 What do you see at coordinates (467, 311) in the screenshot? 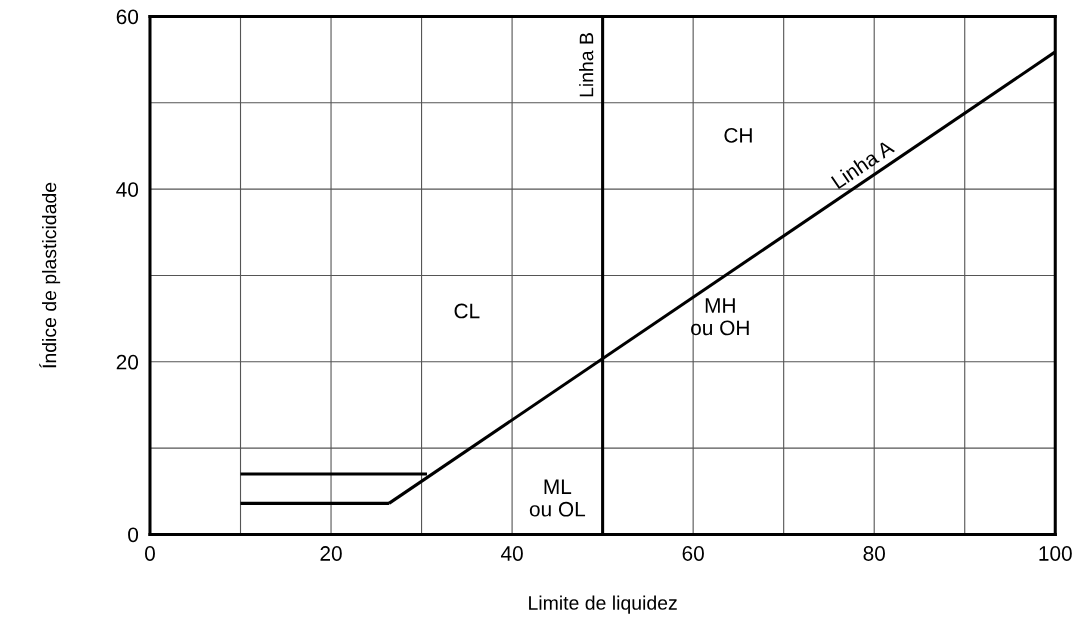
I see `annotation: CL` at bounding box center [467, 311].